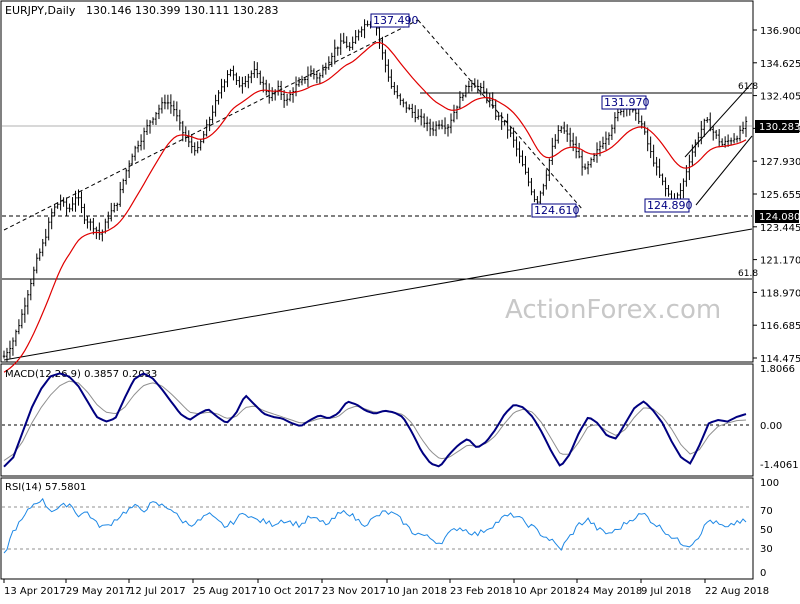  I want to click on rsi-axis: 100 70 50 30 0, so click(769, 528).